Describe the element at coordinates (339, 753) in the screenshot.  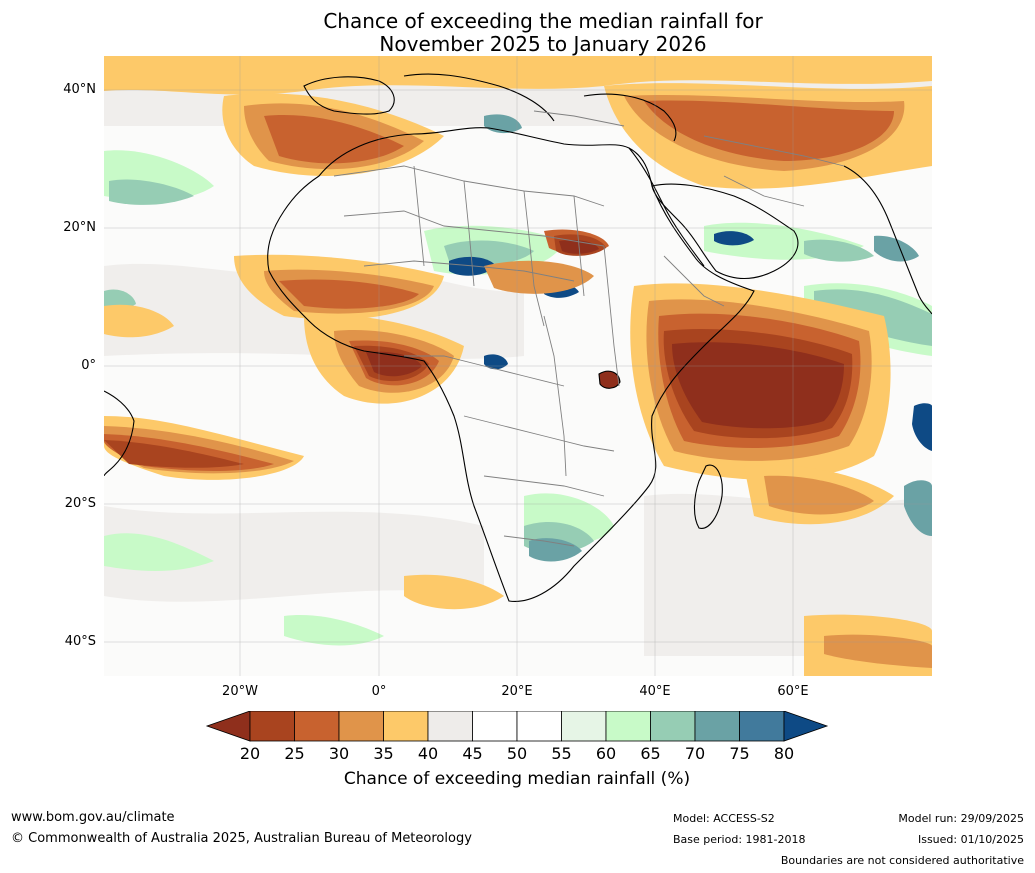
I see `colorbar-tick-label: 30` at that location.